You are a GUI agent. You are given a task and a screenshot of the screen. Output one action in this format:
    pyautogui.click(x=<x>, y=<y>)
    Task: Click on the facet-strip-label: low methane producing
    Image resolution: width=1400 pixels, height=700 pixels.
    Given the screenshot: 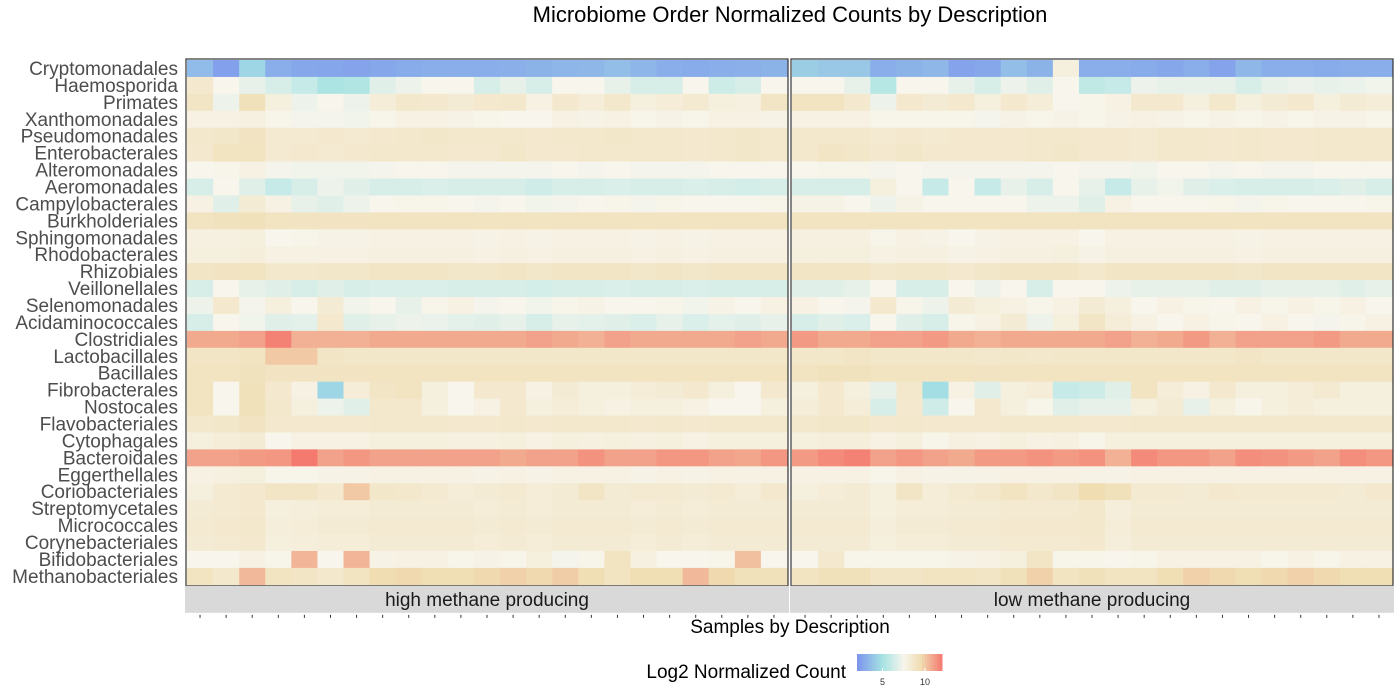 What is the action you would take?
    pyautogui.click(x=1092, y=600)
    